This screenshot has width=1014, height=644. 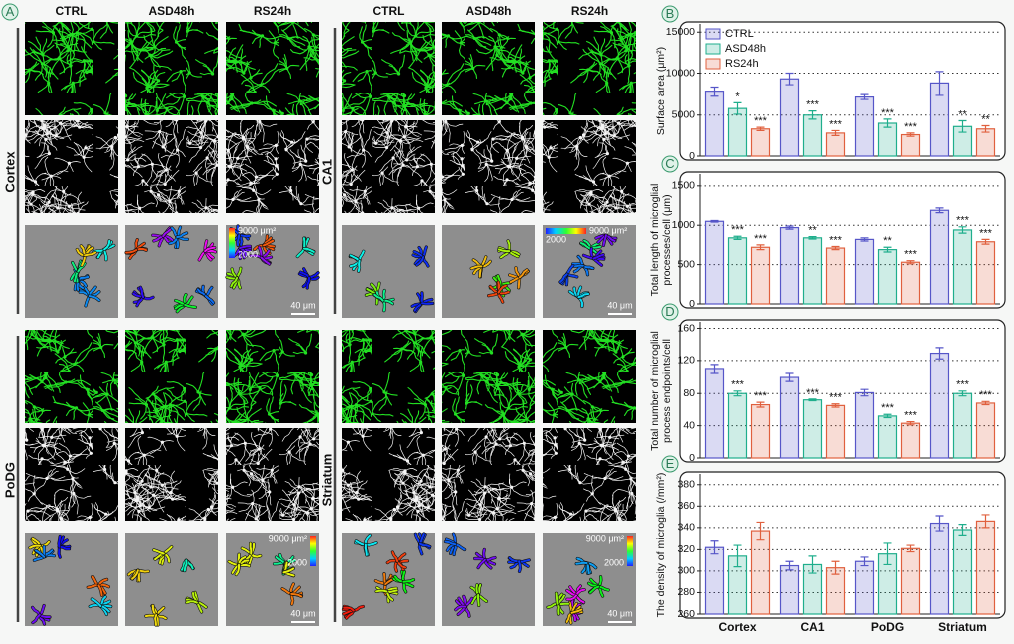 I want to click on panel-label: D, so click(x=669, y=311).